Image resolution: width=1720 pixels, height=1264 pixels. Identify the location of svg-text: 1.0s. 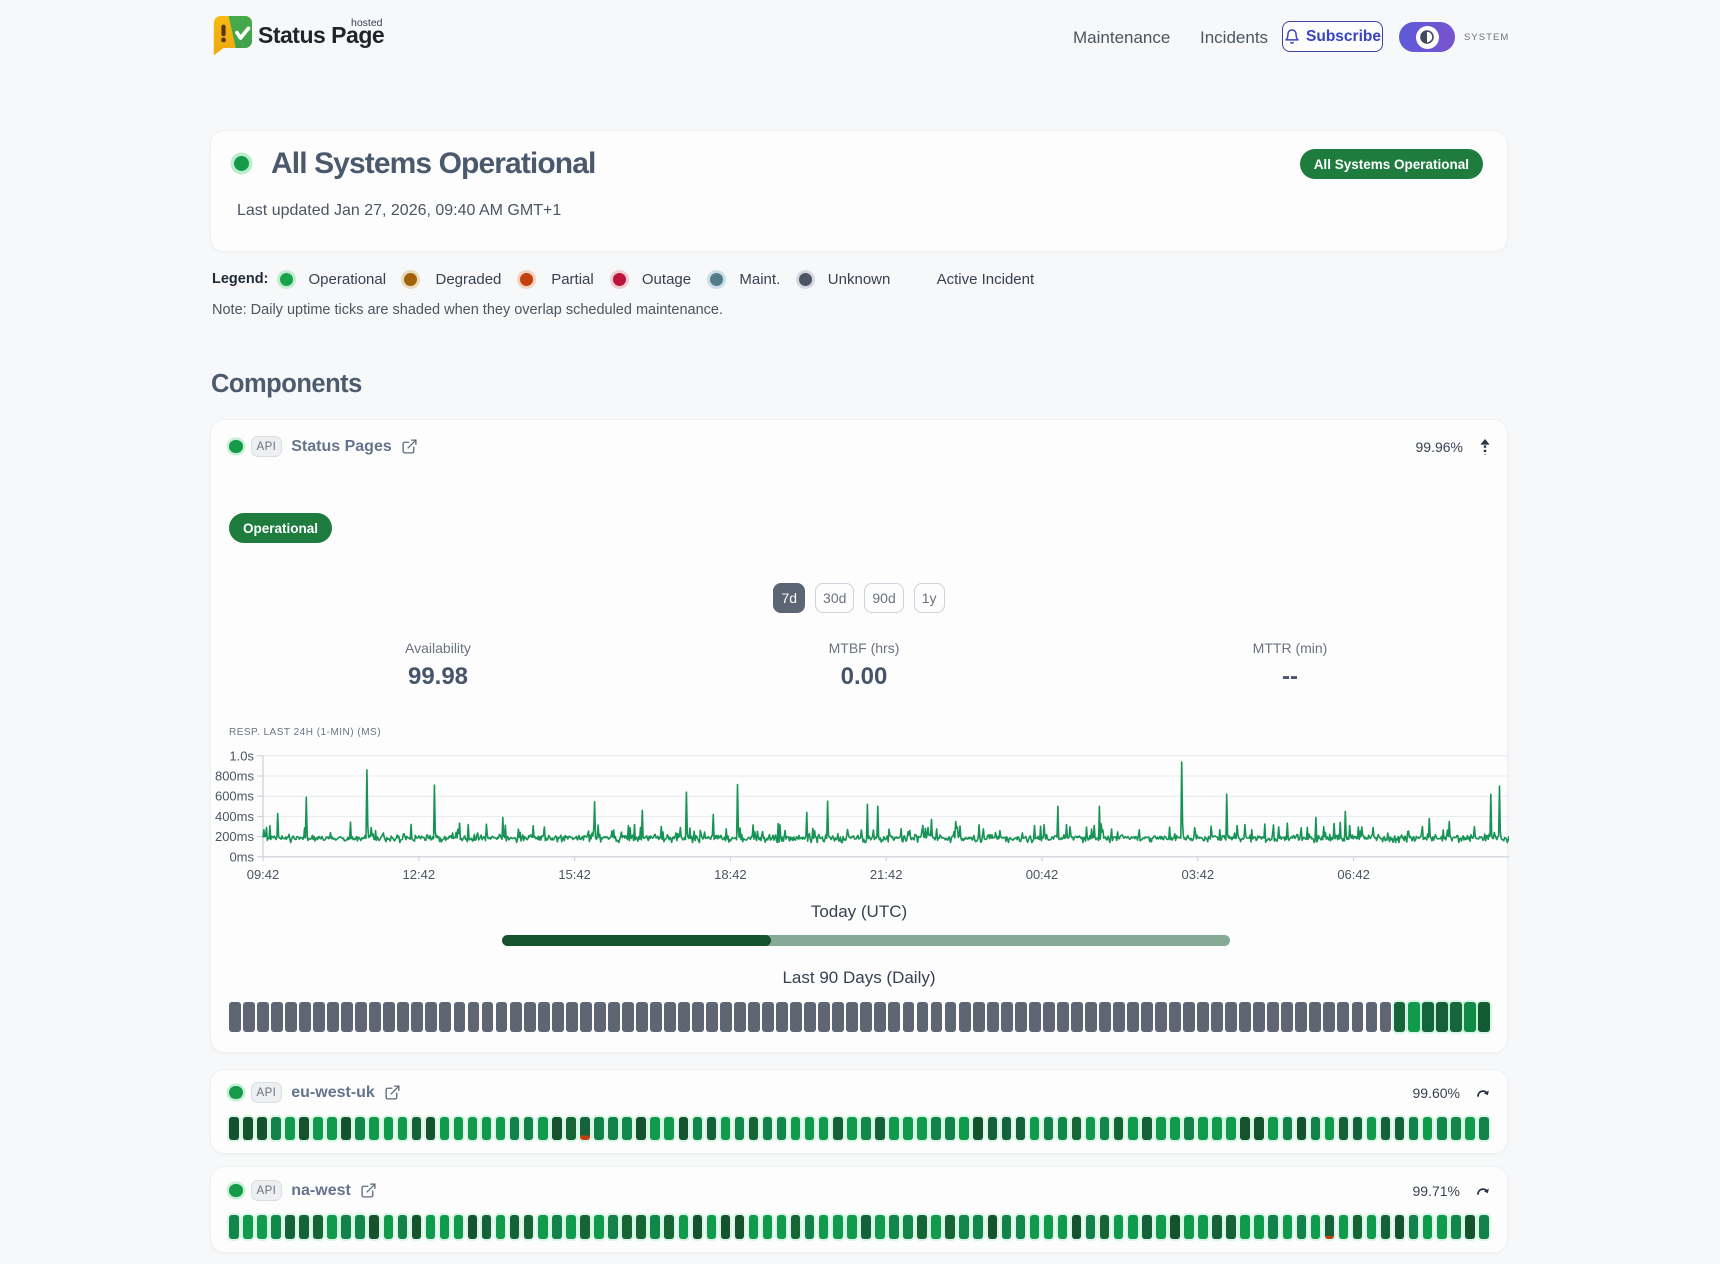
(241, 755).